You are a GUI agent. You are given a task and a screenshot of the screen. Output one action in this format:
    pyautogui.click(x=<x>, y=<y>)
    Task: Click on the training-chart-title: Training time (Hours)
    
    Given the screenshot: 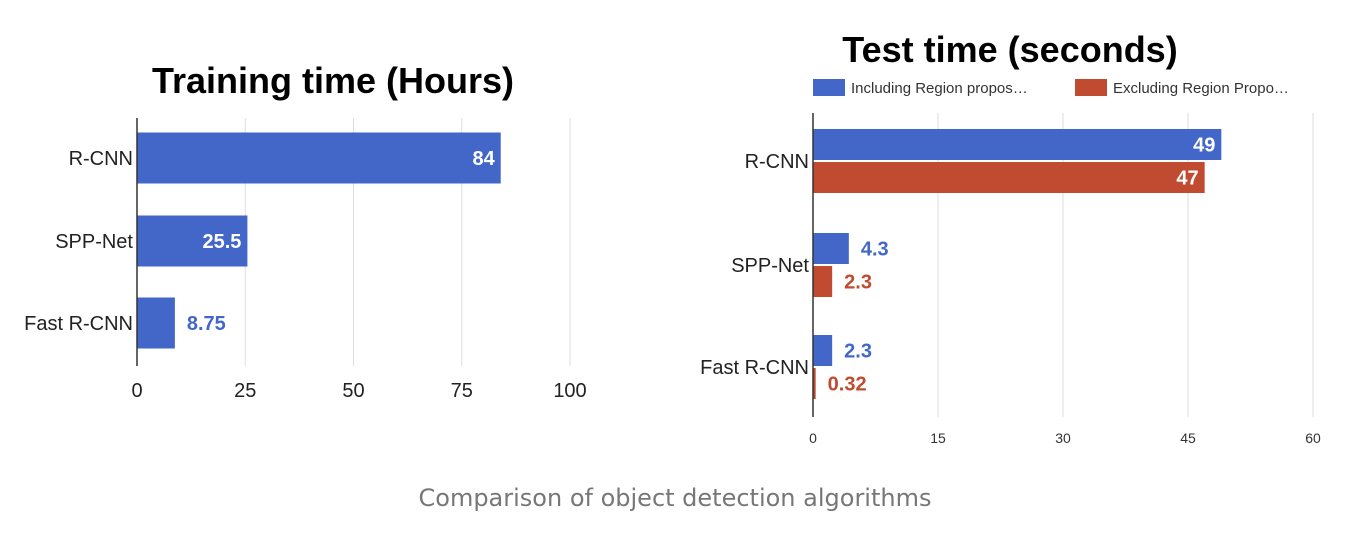 What is the action you would take?
    pyautogui.click(x=333, y=80)
    